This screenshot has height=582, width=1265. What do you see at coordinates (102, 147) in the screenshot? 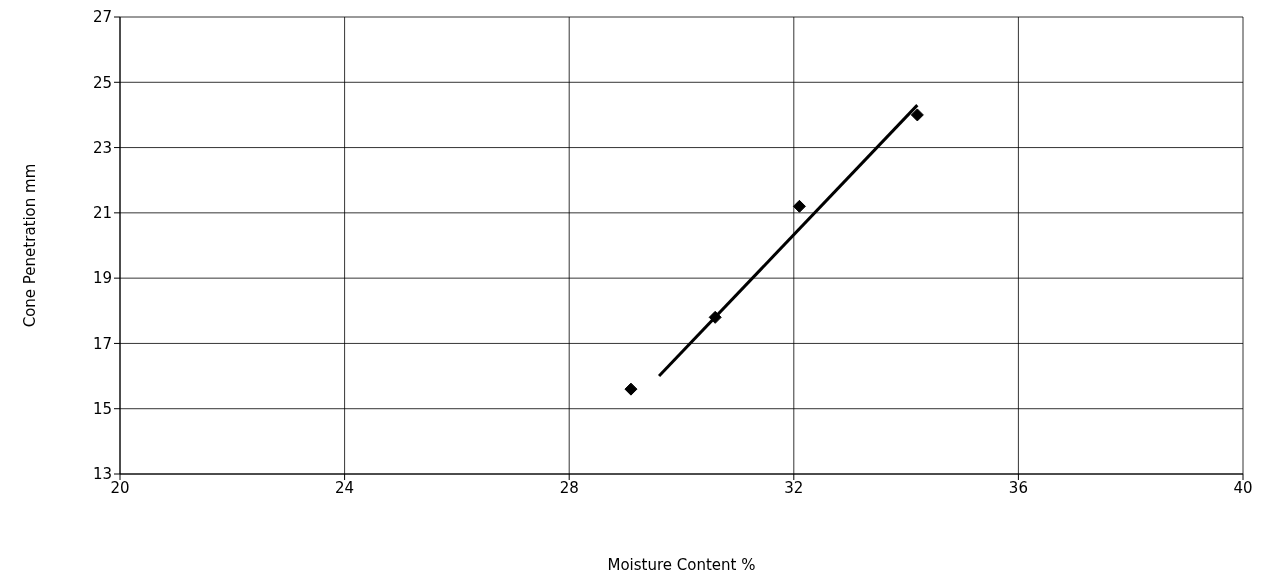
I see `y-tick-label: 23` at bounding box center [102, 147].